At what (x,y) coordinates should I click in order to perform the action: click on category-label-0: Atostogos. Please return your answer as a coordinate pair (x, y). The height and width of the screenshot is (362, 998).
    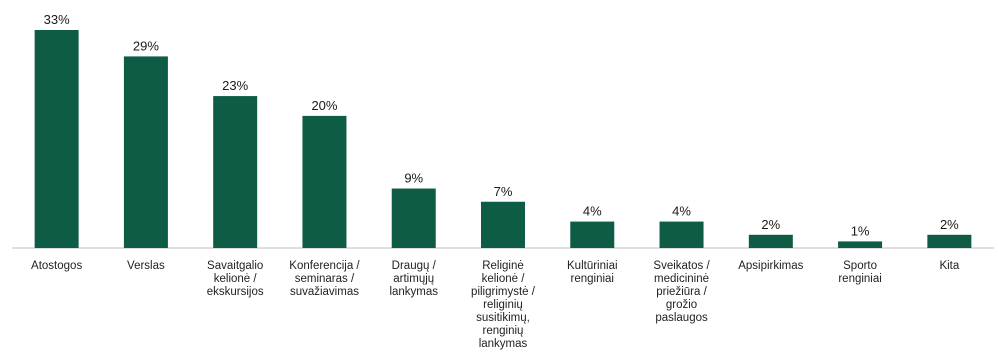
    Looking at the image, I should click on (56, 266).